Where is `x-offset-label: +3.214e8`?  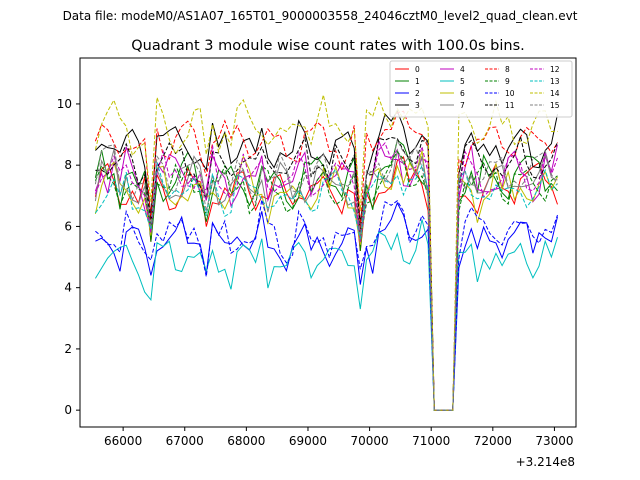
x-offset-label: +3.214e8 is located at coordinates (545, 462).